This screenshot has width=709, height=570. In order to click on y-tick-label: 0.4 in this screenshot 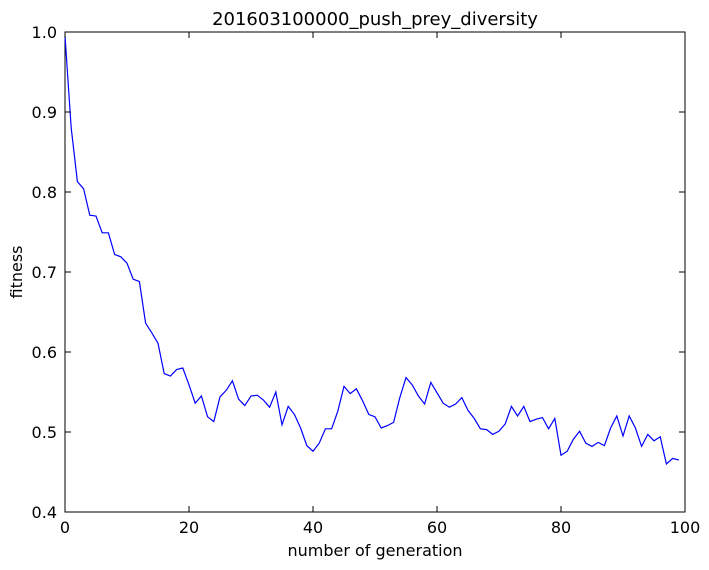, I will do `click(44, 512)`.